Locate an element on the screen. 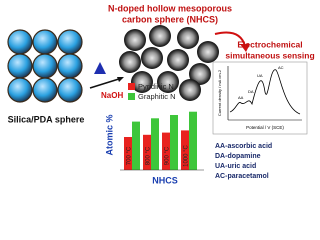 Image resolution: width=320 pixels, height=240 pixels. nhcs-spheres is located at coordinates (169, 63).